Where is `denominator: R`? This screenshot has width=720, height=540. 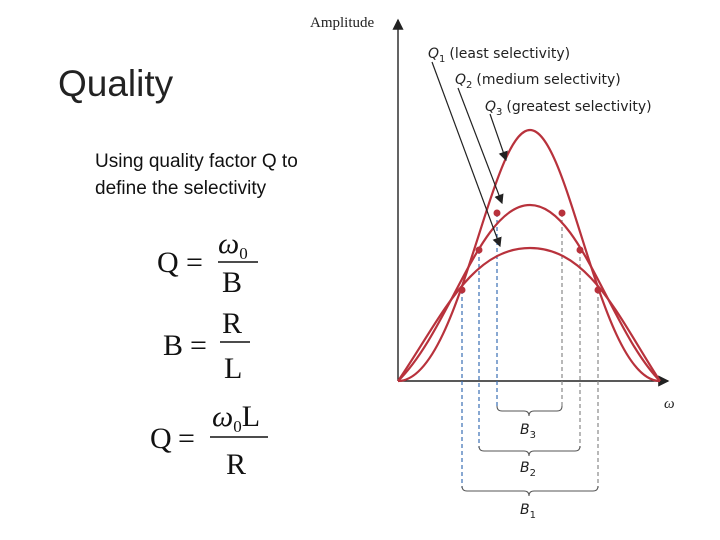 denominator: R is located at coordinates (236, 464).